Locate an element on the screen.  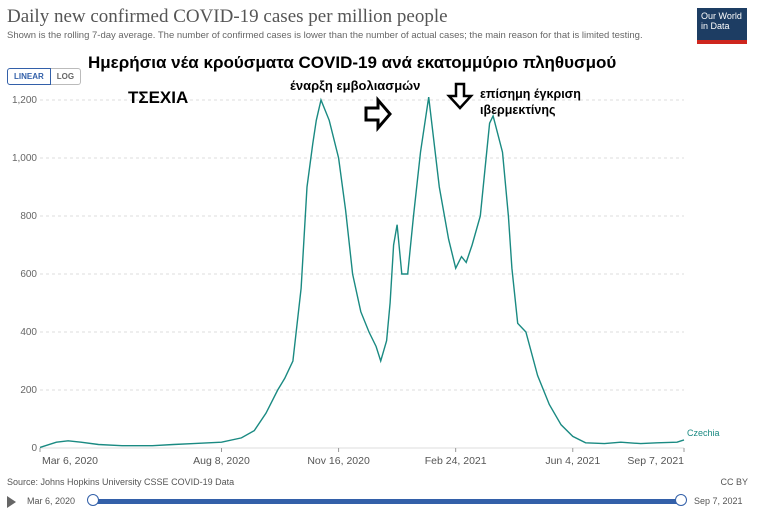
x-tick-label: Sep 7, 2021 is located at coordinates (655, 461).